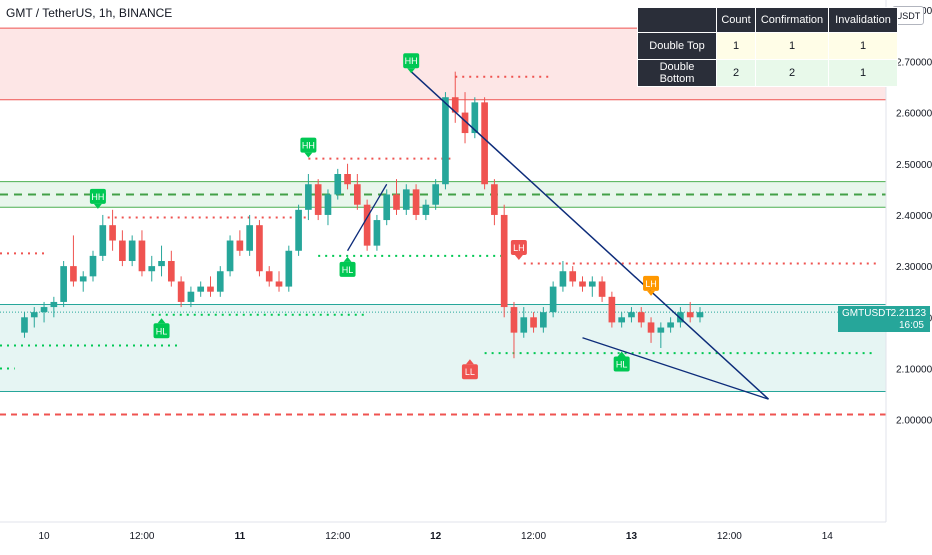 This screenshot has width=932, height=555. Describe the element at coordinates (914, 369) in the screenshot. I see `y-tick-label: 2.10000` at that location.